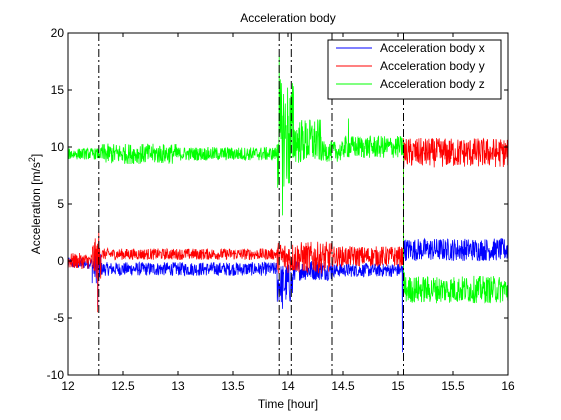 This screenshot has width=561, height=420. Describe the element at coordinates (432, 66) in the screenshot. I see `legend-label: Acceleration body y` at that location.